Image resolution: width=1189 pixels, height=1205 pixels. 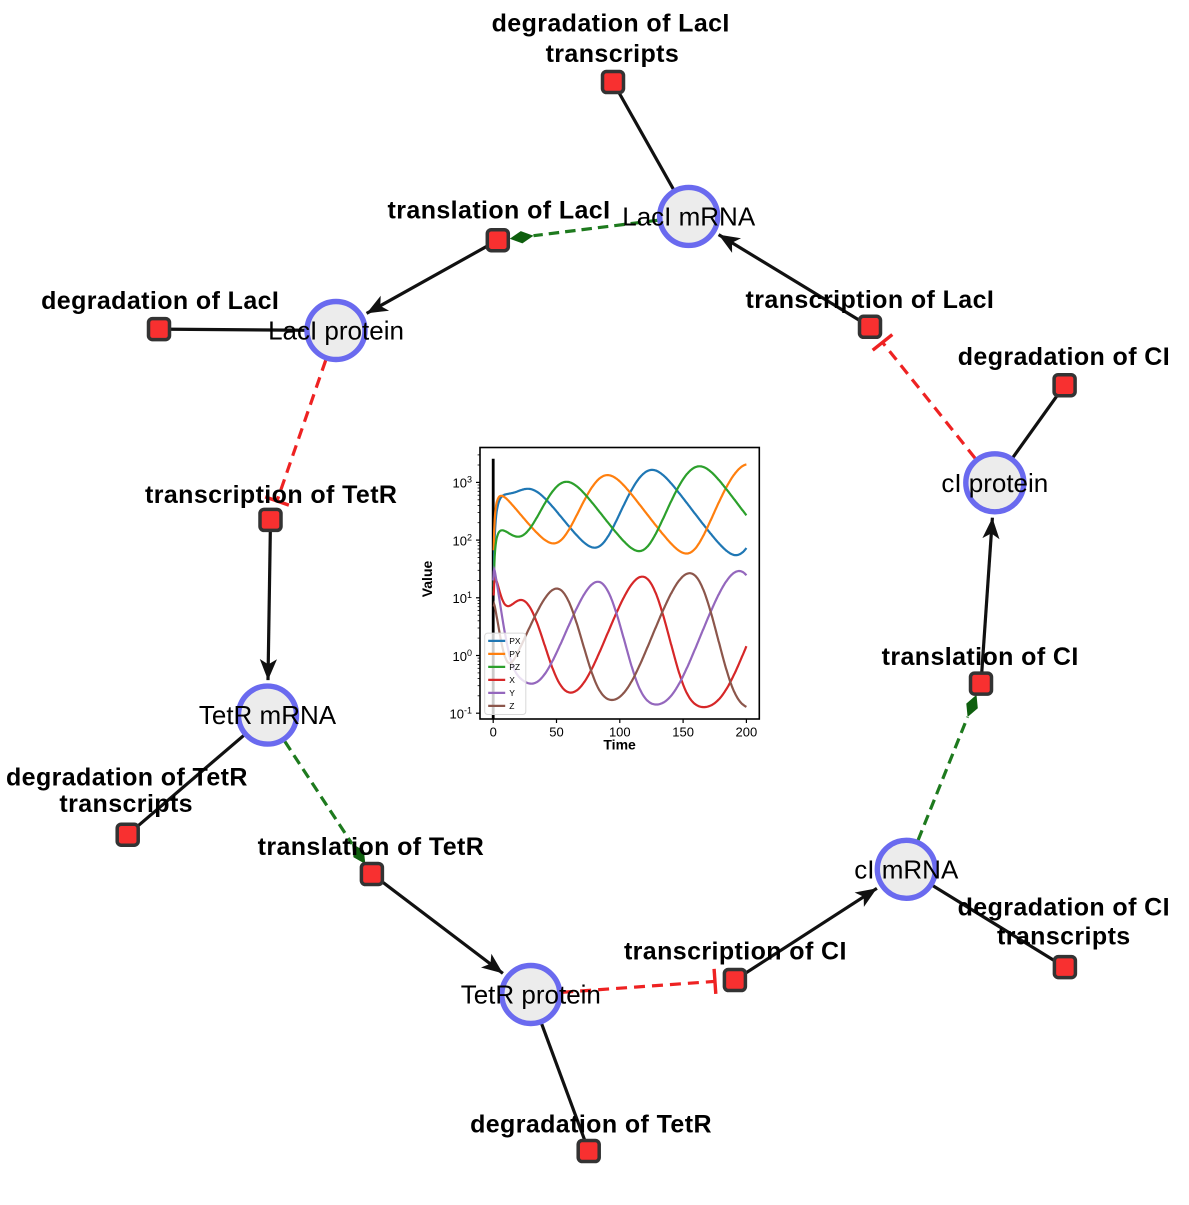 I want to click on svg-text: cI protein, so click(x=994, y=483).